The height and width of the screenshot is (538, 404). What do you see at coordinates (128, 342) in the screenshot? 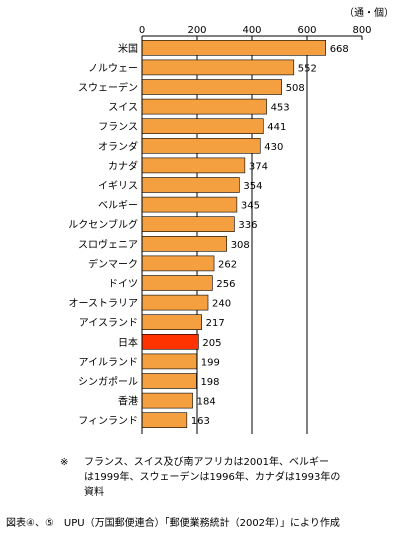
I see `category-label: 日本` at bounding box center [128, 342].